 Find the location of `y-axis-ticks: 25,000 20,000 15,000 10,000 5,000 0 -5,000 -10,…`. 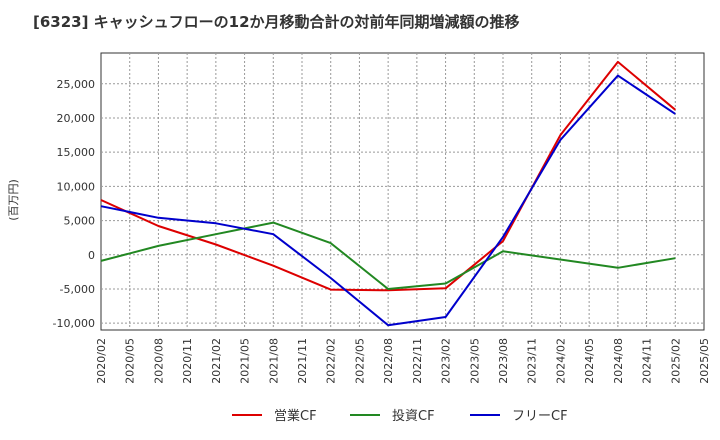

y-axis-ticks: 25,000 20,000 15,000 10,000 5,000 0 -5,000 -10,… is located at coordinates (74, 204).